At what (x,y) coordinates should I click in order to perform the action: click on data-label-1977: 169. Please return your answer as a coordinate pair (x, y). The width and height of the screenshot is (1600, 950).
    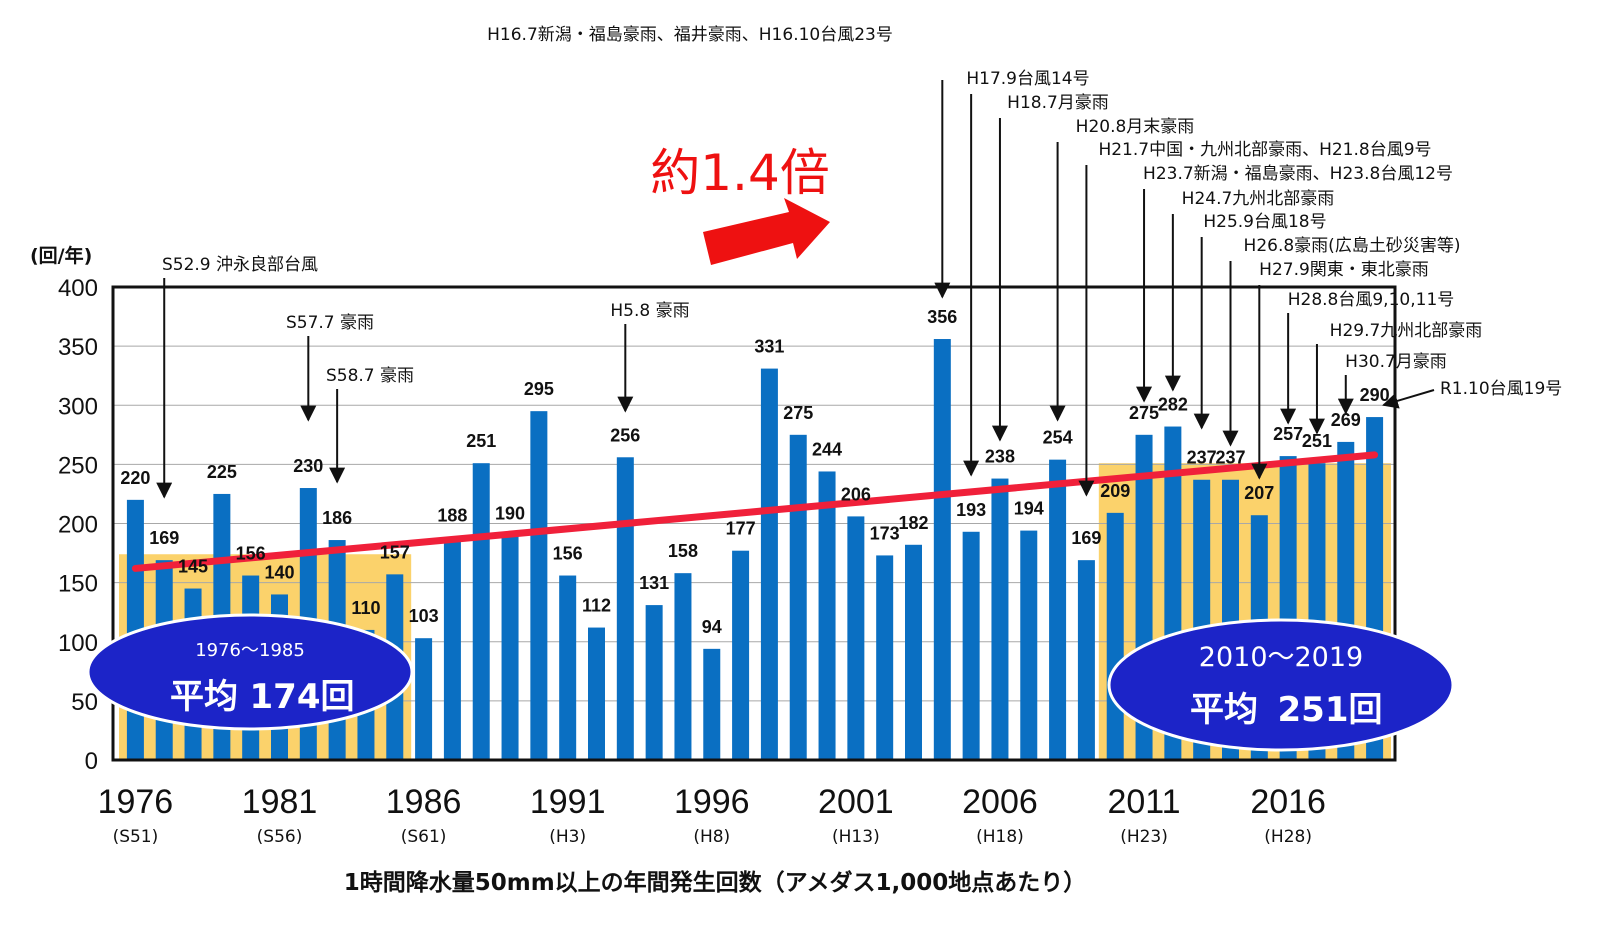
    Looking at the image, I should click on (164, 538).